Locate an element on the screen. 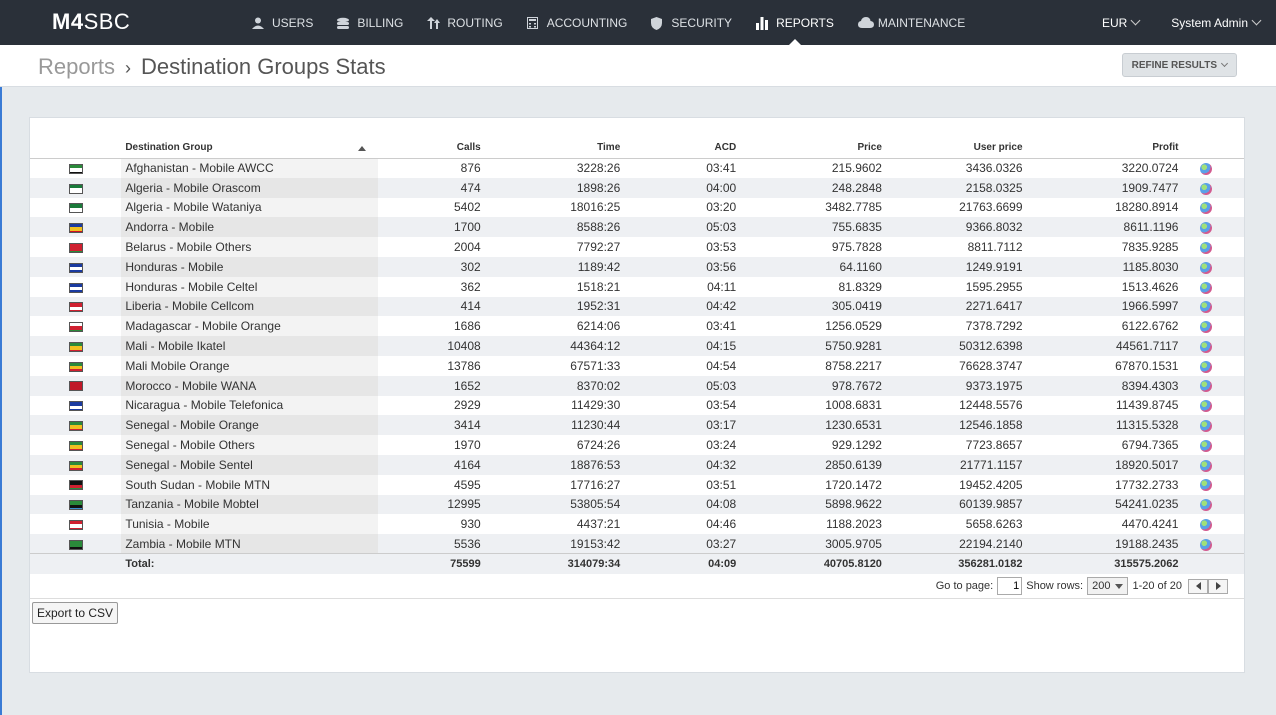 This screenshot has width=1276, height=715. destination-group-name: Algeria - Mobile Wataniya is located at coordinates (249, 207).